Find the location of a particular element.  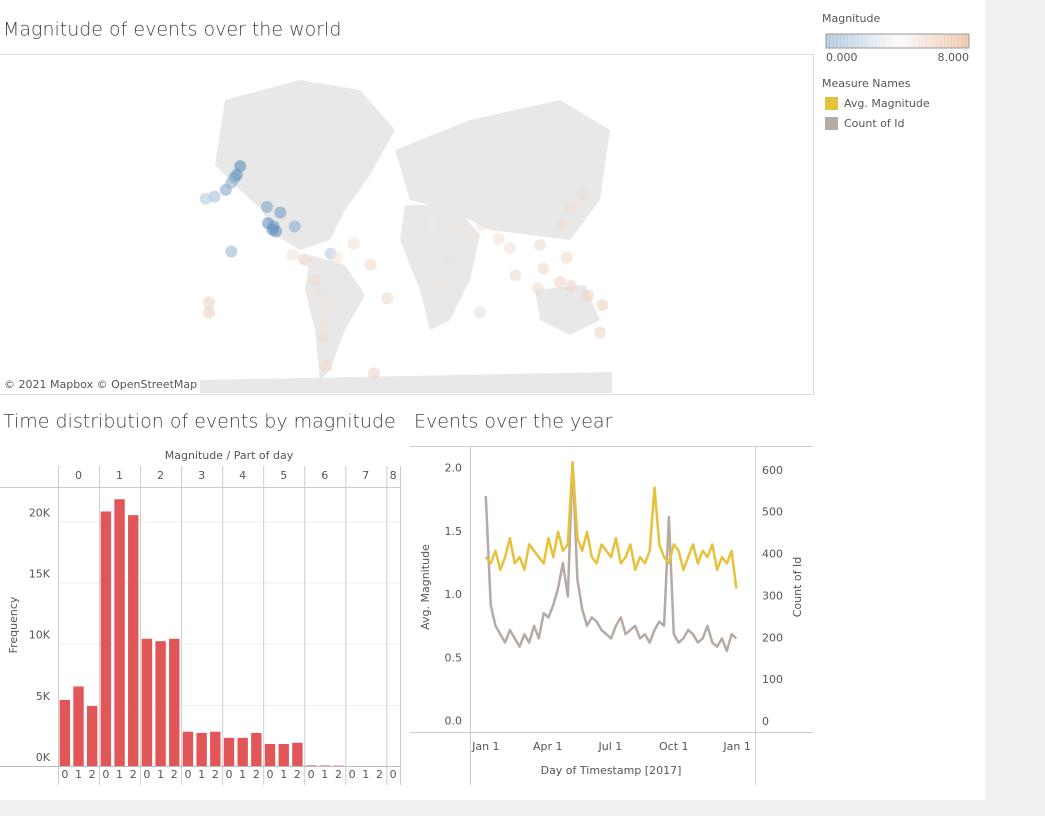

y2-tick-label: 600 is located at coordinates (772, 470).